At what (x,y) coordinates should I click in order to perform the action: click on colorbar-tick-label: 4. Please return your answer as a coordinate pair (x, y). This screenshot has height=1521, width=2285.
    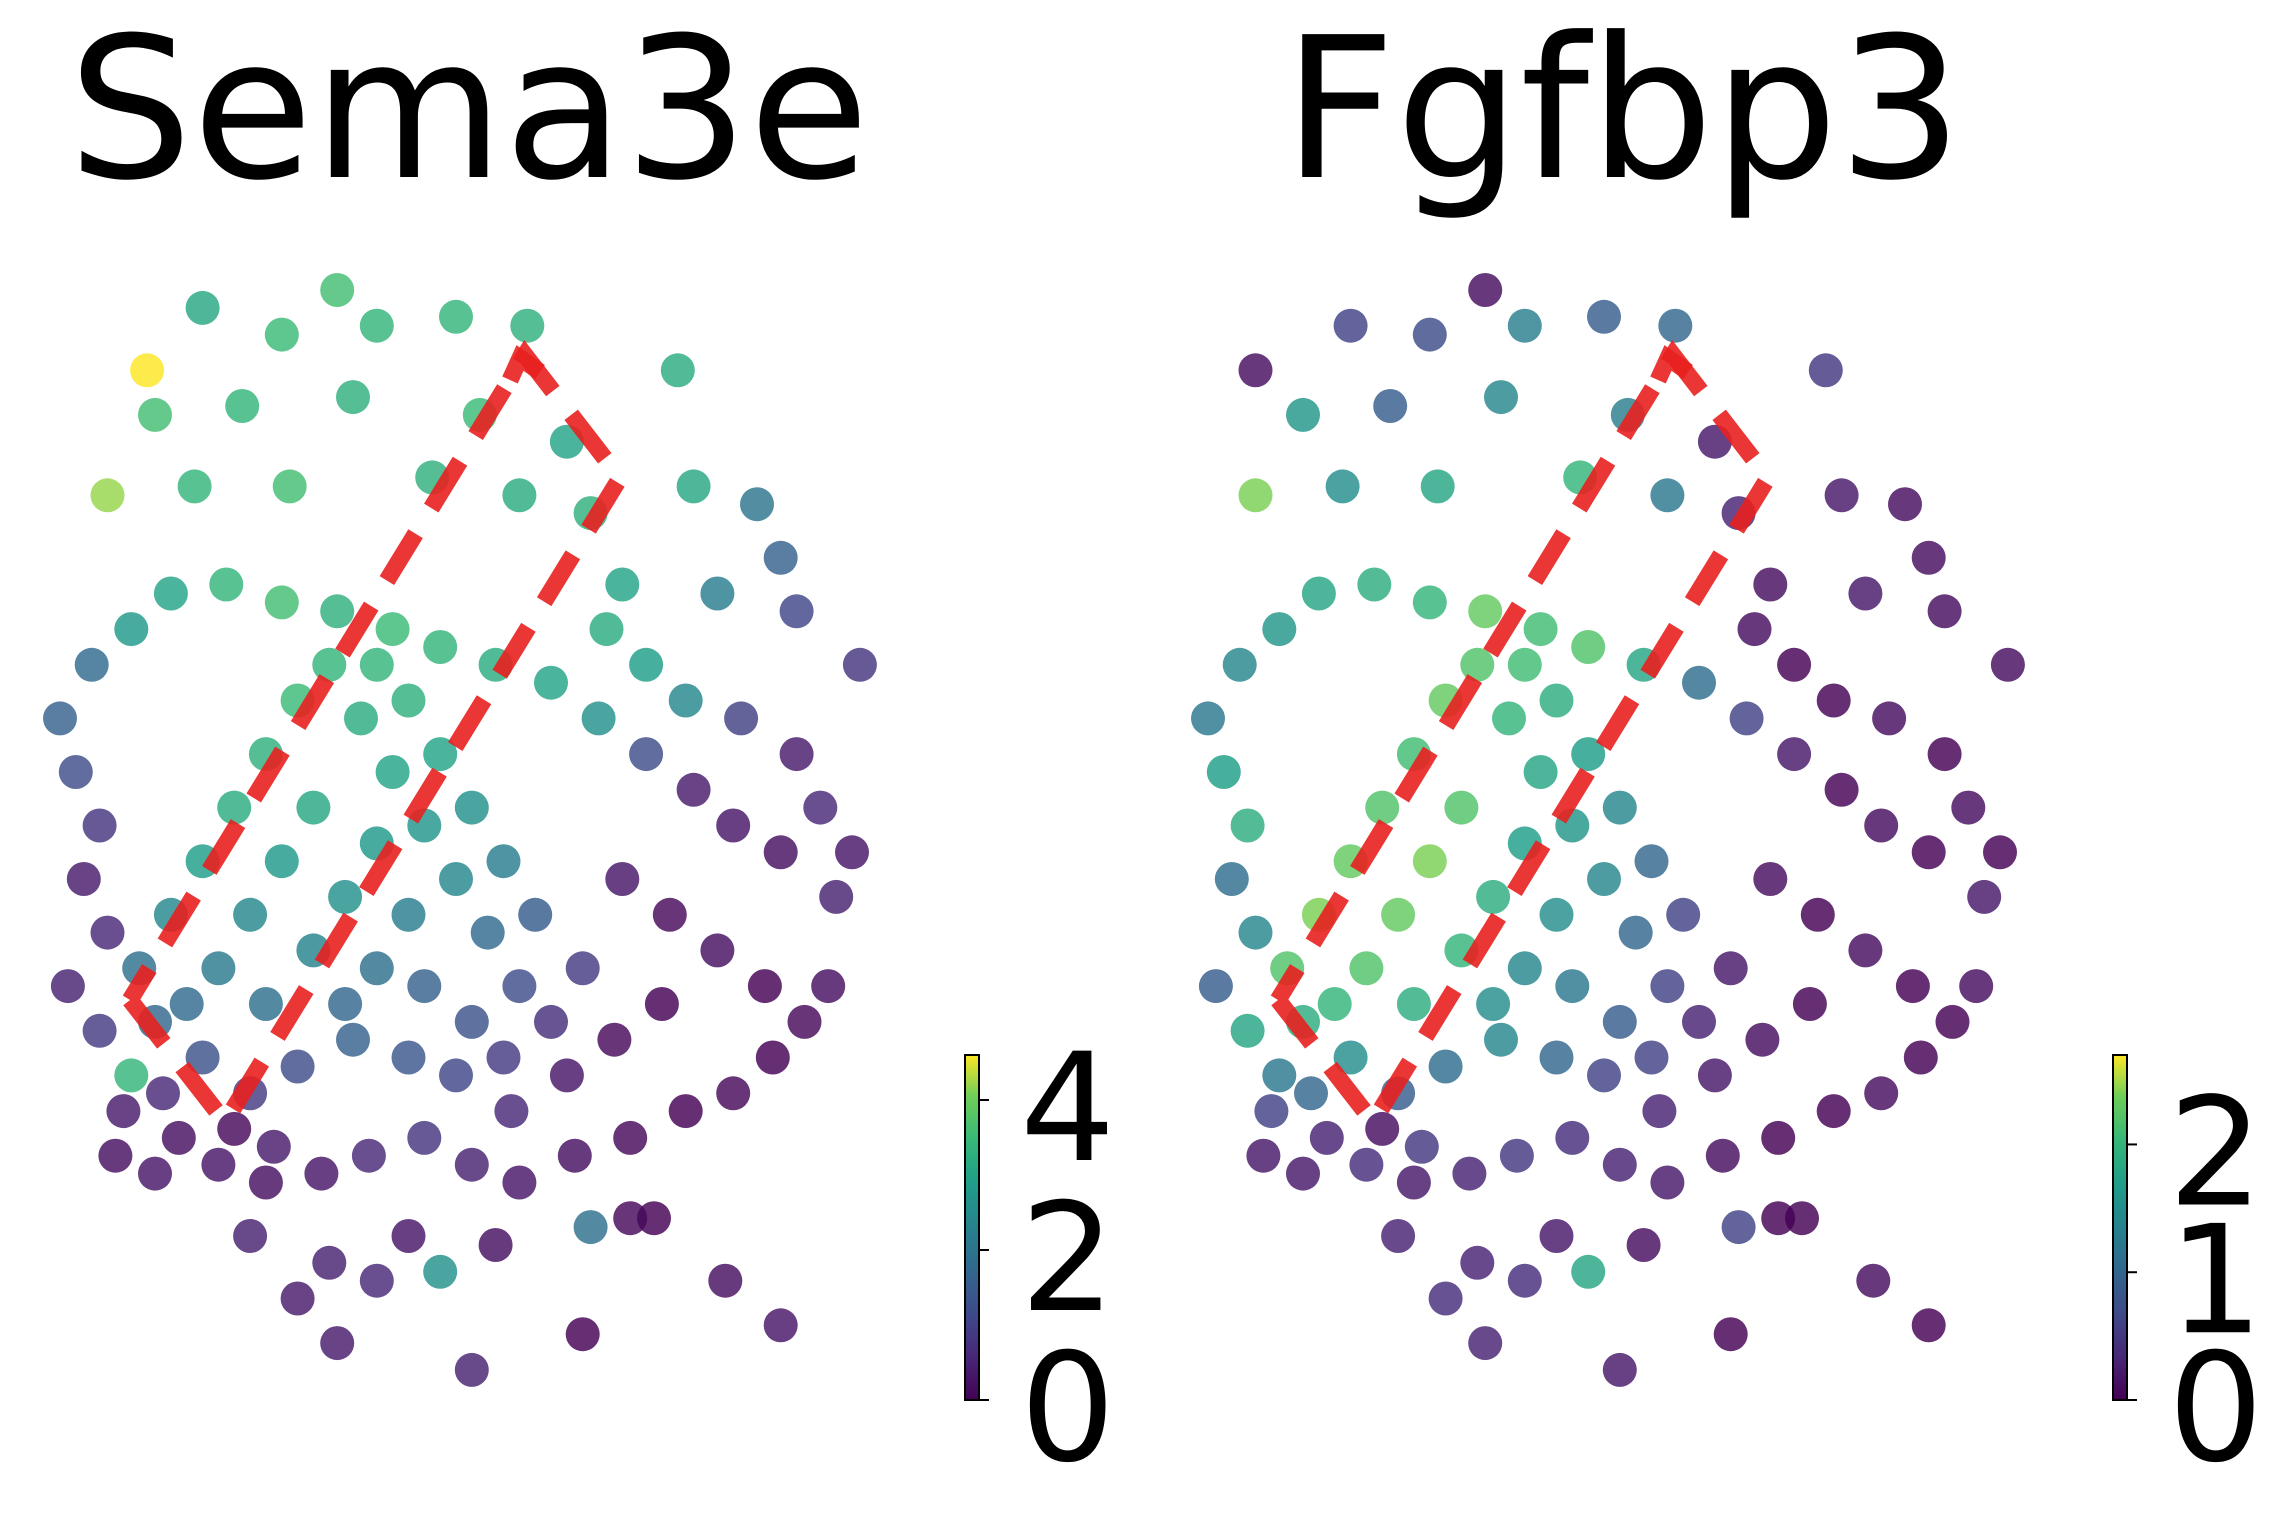
    Looking at the image, I should click on (1067, 1109).